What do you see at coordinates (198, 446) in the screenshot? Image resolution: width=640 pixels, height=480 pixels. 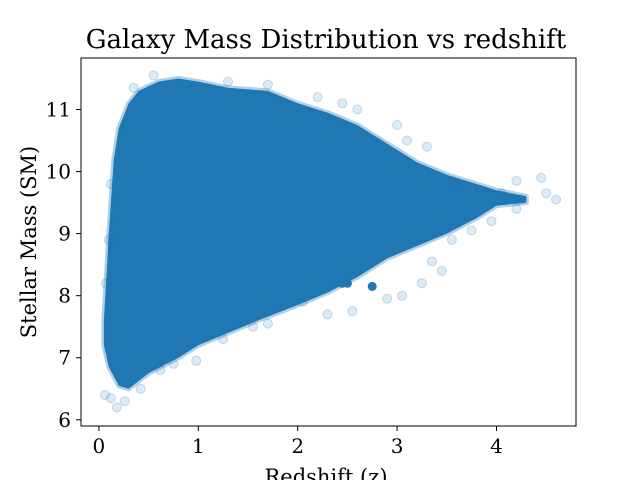 I see `x-tick-label: 1` at bounding box center [198, 446].